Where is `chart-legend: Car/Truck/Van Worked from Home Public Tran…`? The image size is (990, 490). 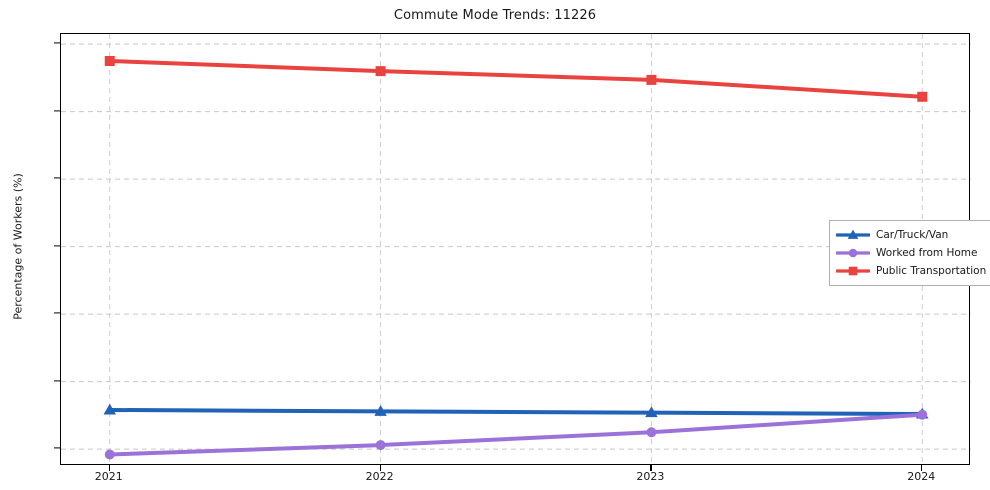
chart-legend: Car/Truck/Van Worked from Home Public Tran… is located at coordinates (909, 253).